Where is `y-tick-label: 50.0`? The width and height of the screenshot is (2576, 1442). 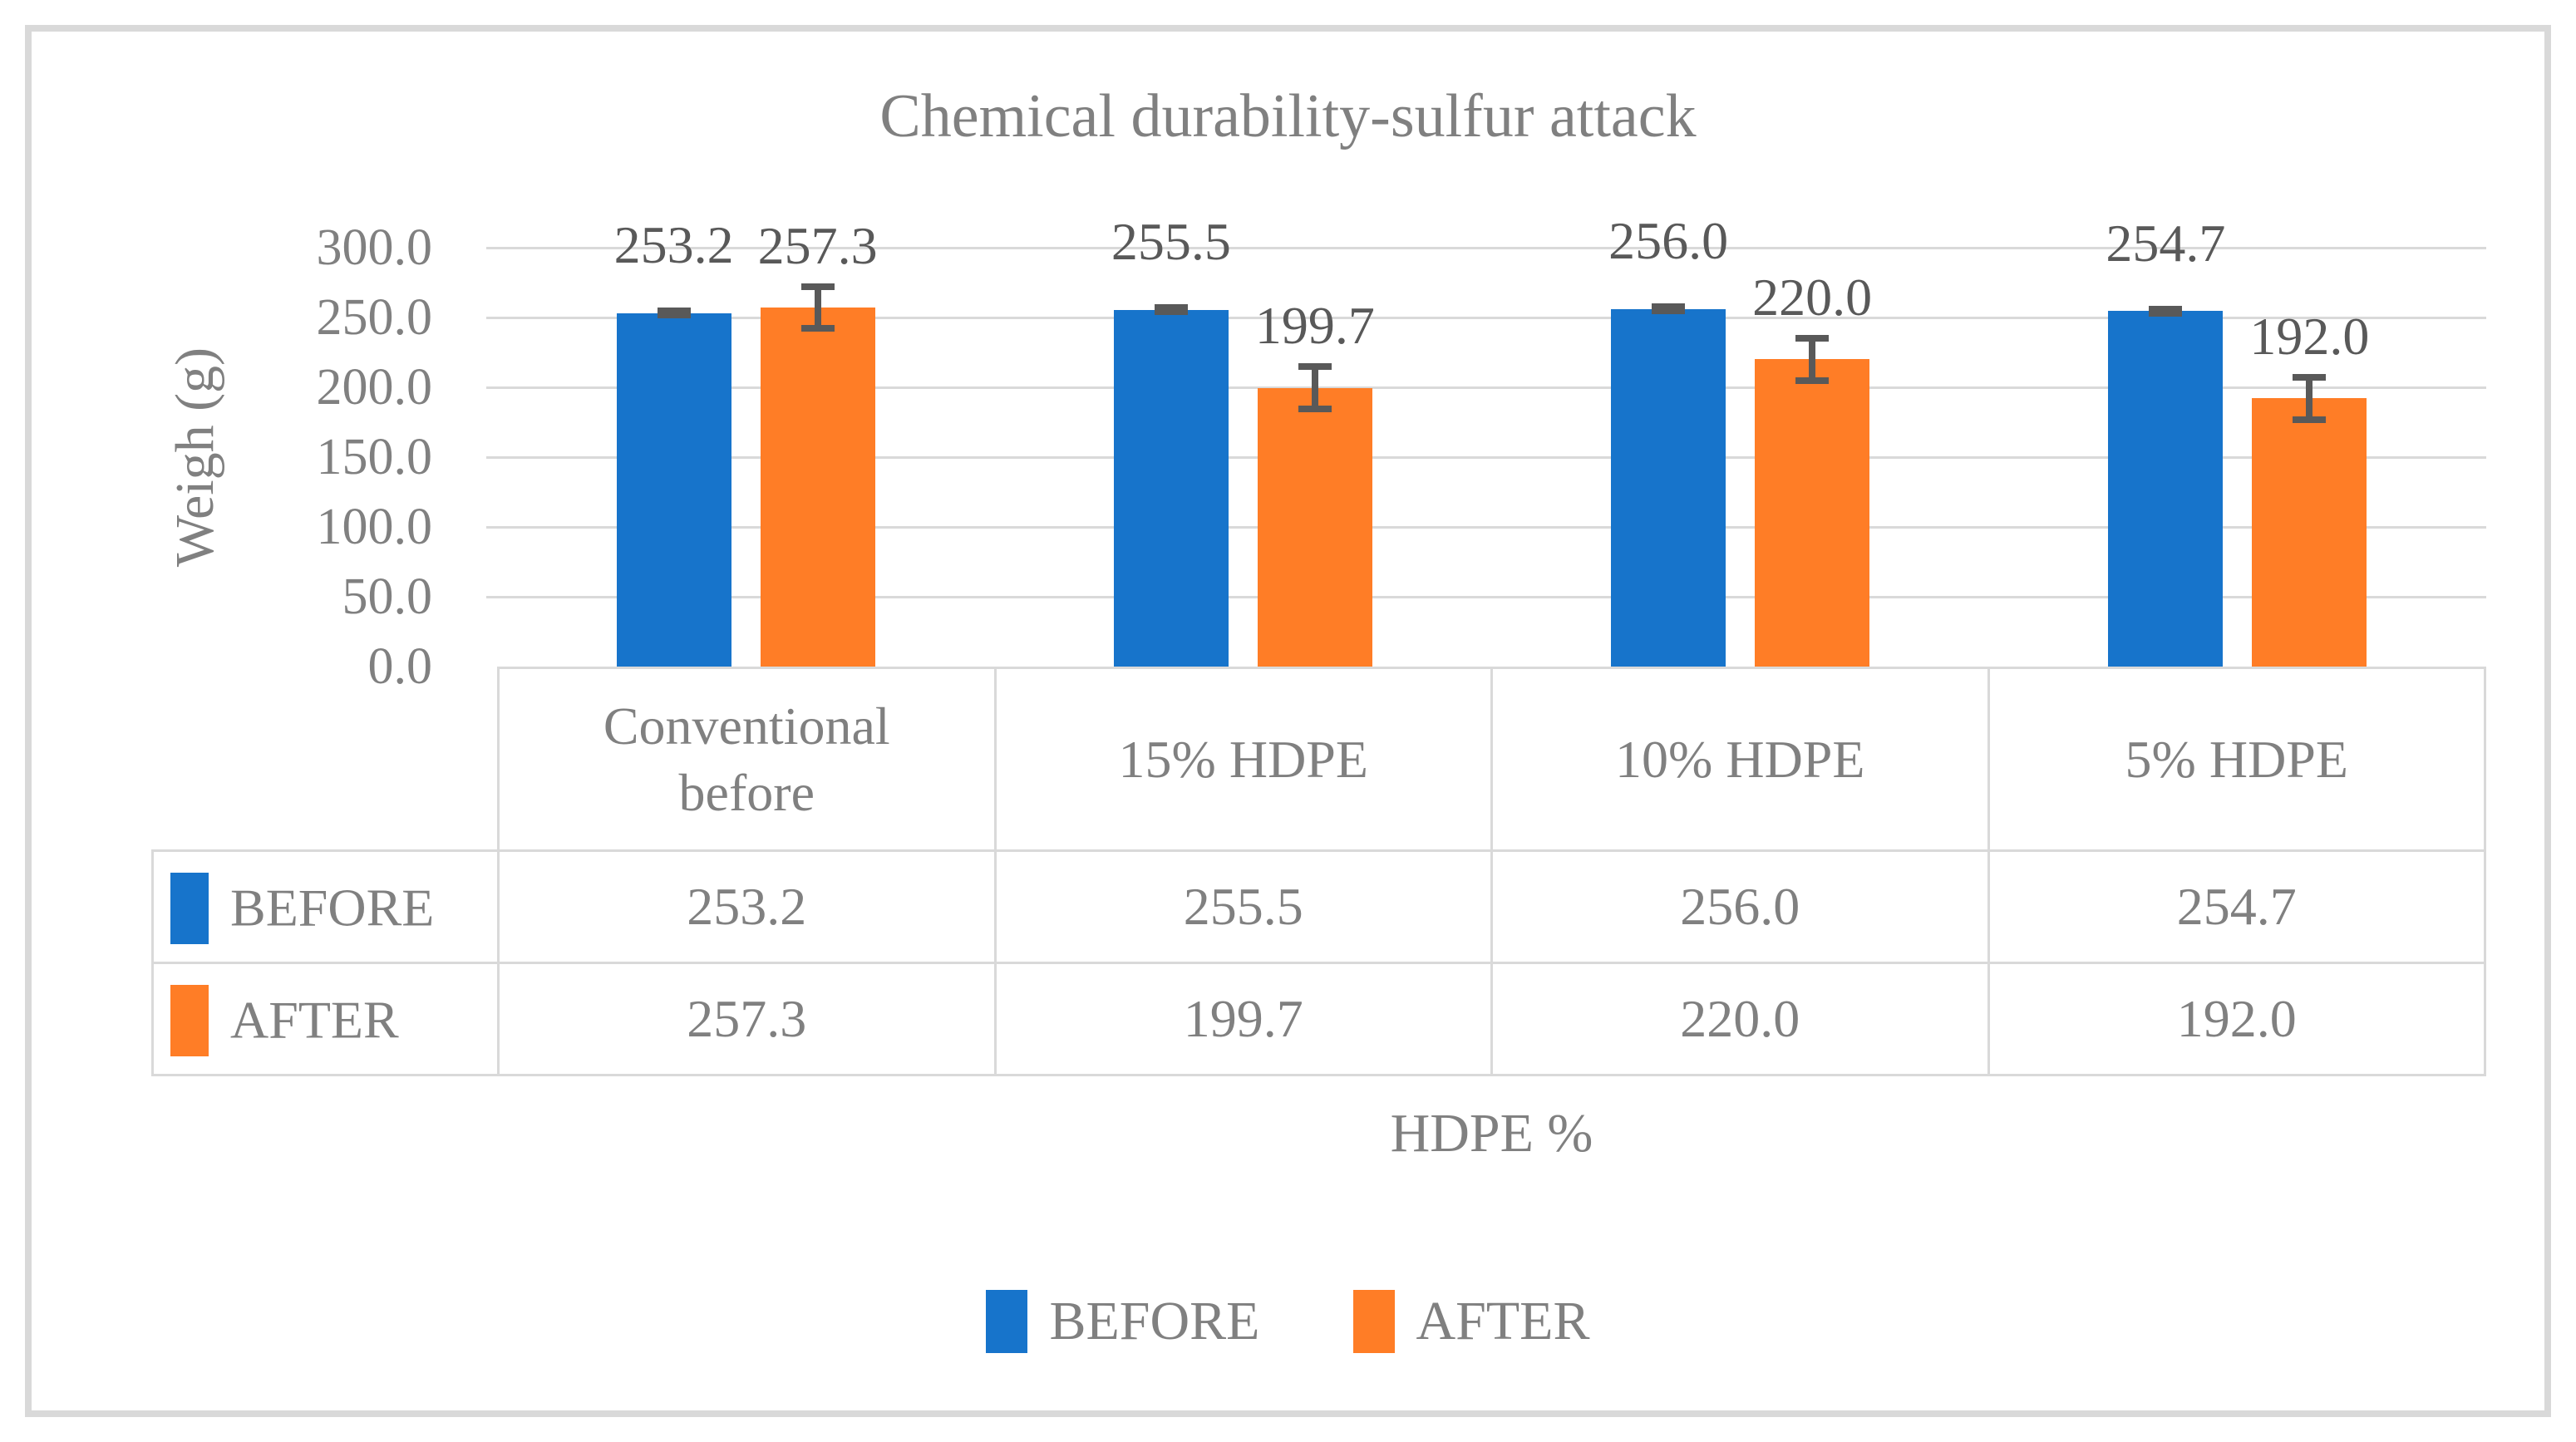
y-tick-label: 50.0 is located at coordinates (387, 596).